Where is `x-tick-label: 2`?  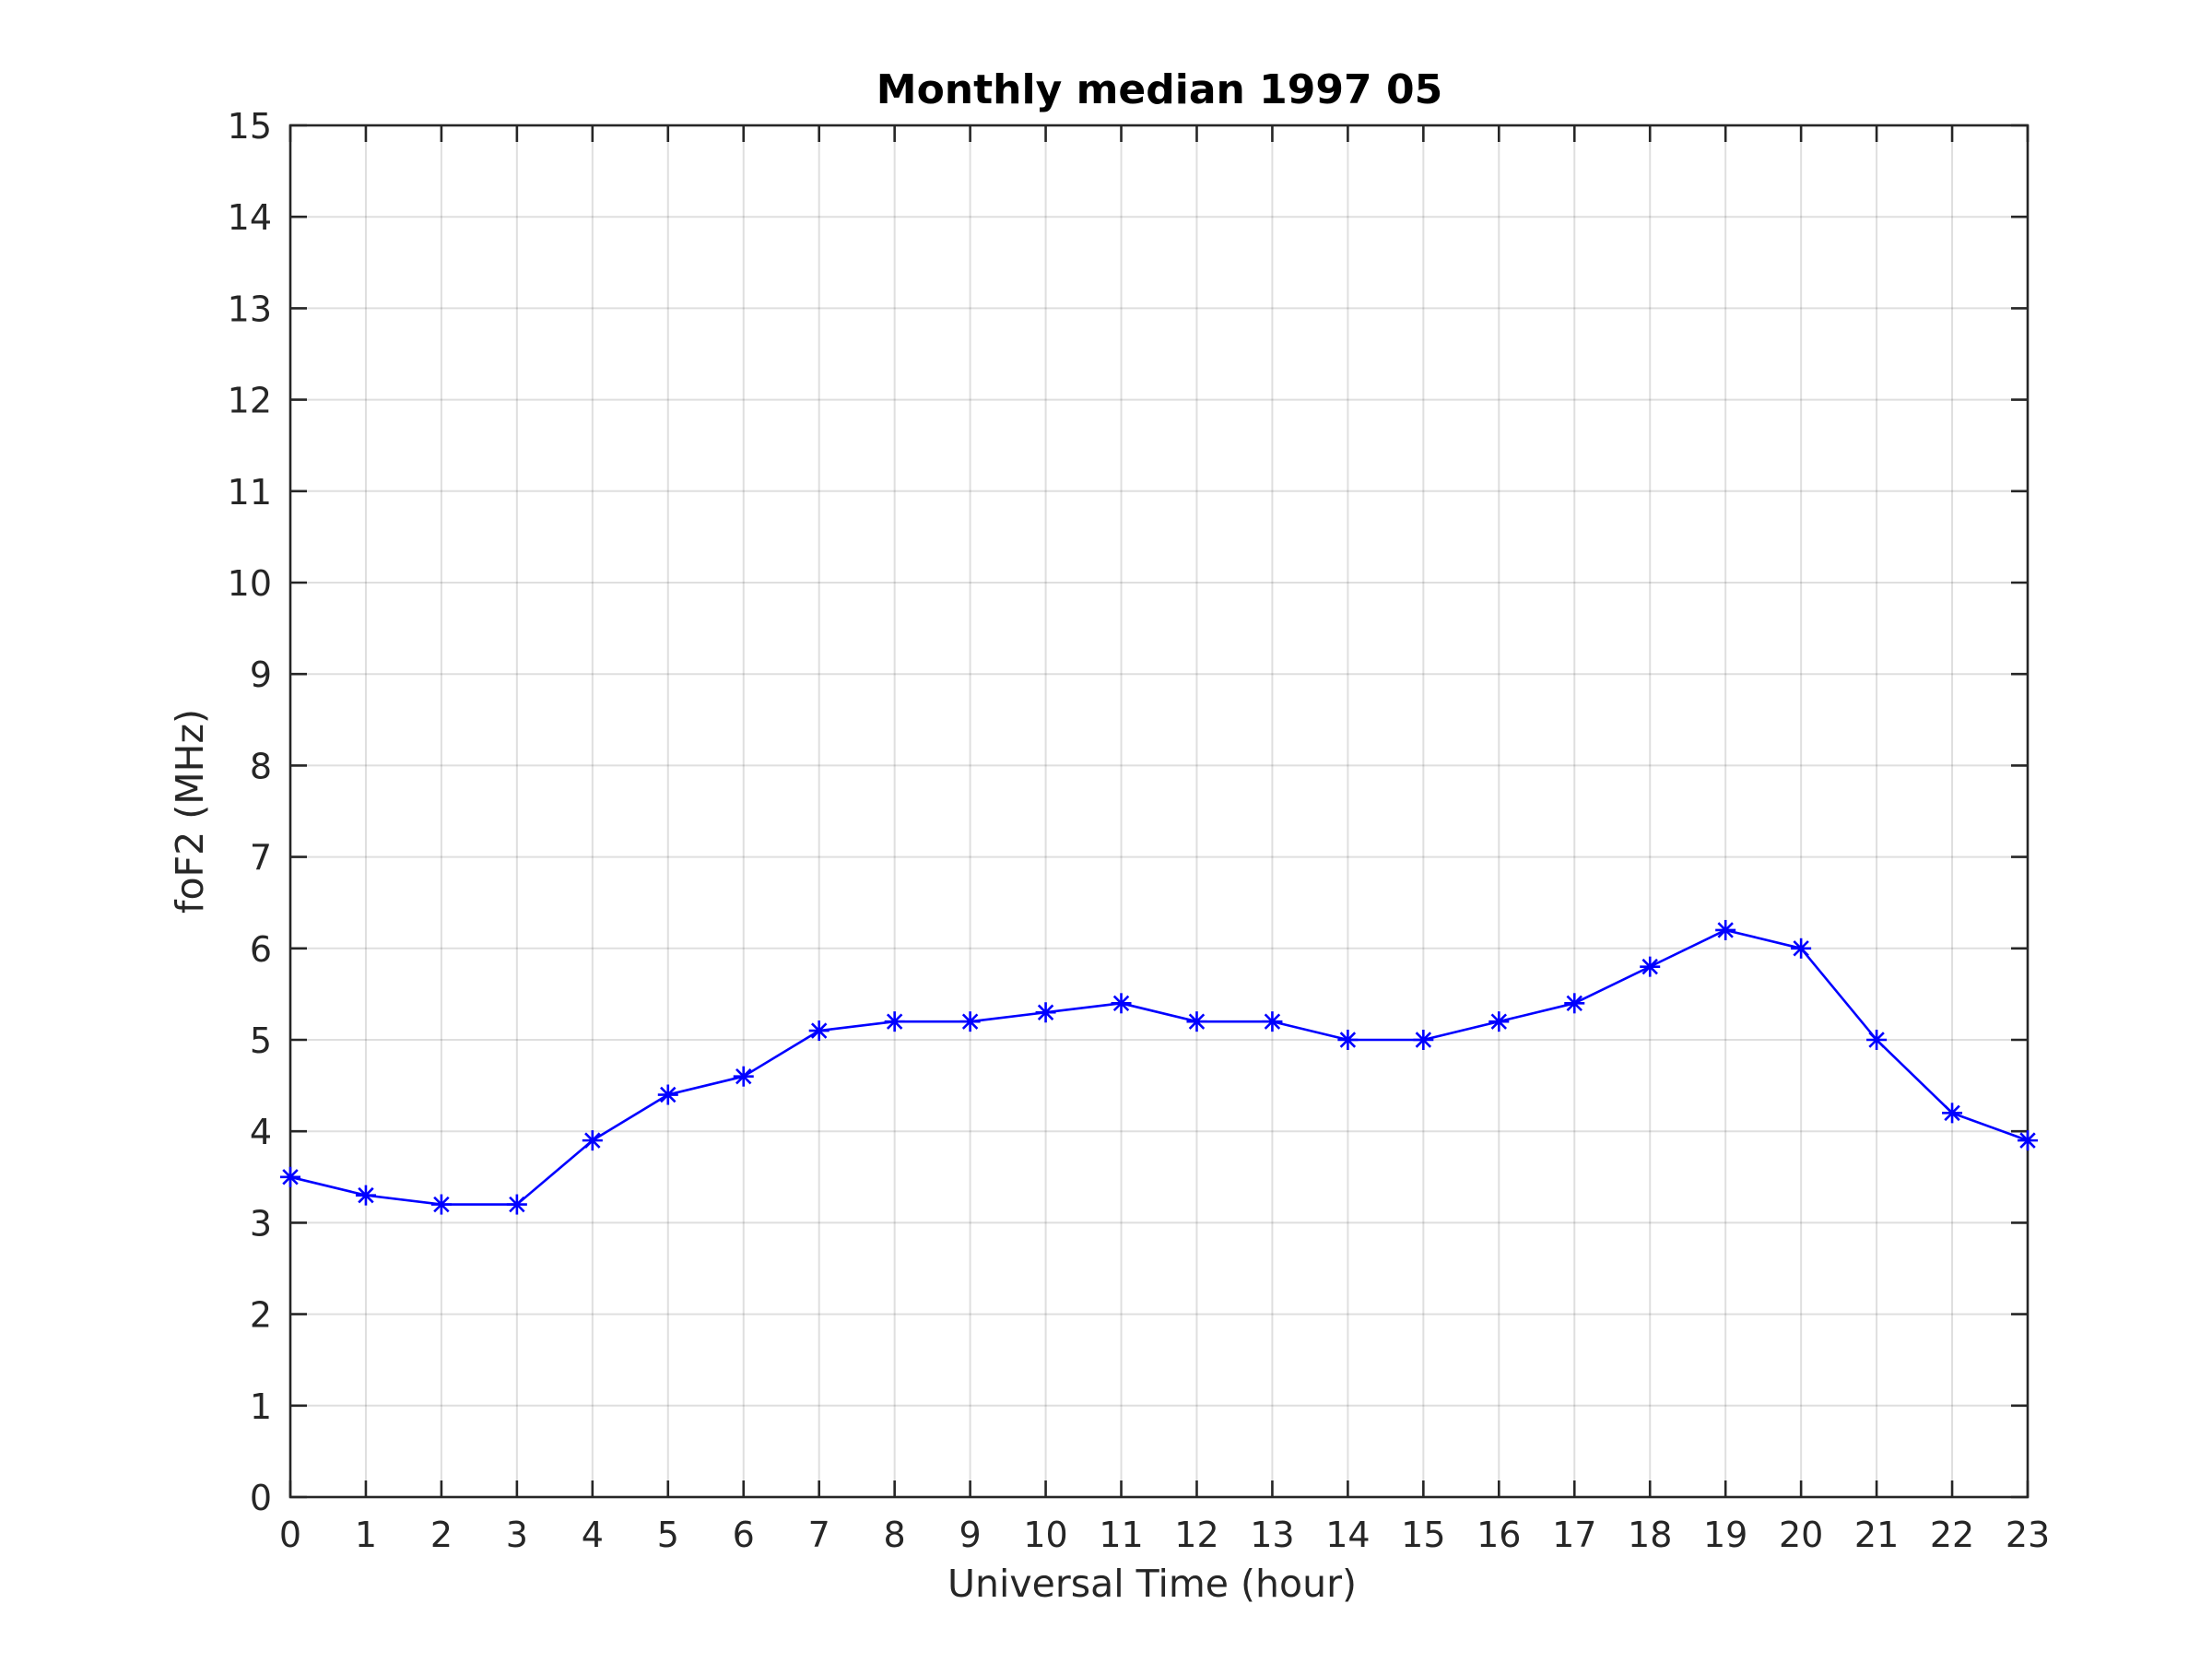
x-tick-label: 2 is located at coordinates (441, 1535).